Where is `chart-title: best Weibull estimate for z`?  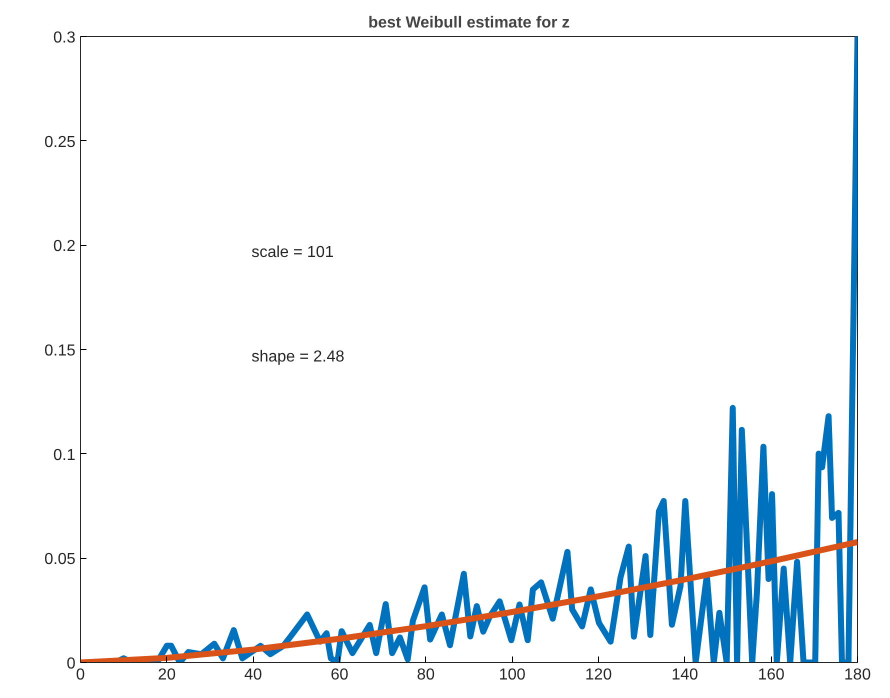 chart-title: best Weibull estimate for z is located at coordinates (469, 23).